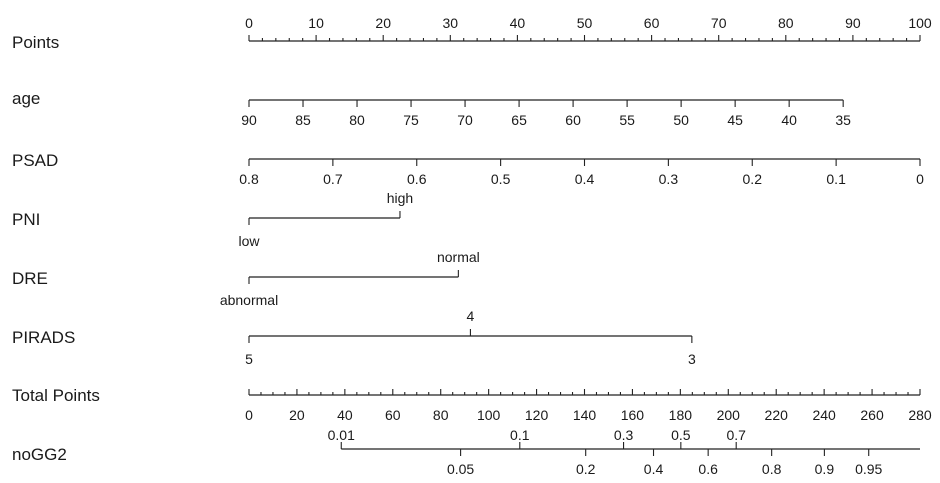 The width and height of the screenshot is (940, 483). Describe the element at coordinates (411, 120) in the screenshot. I see `tick-label: 75` at that location.